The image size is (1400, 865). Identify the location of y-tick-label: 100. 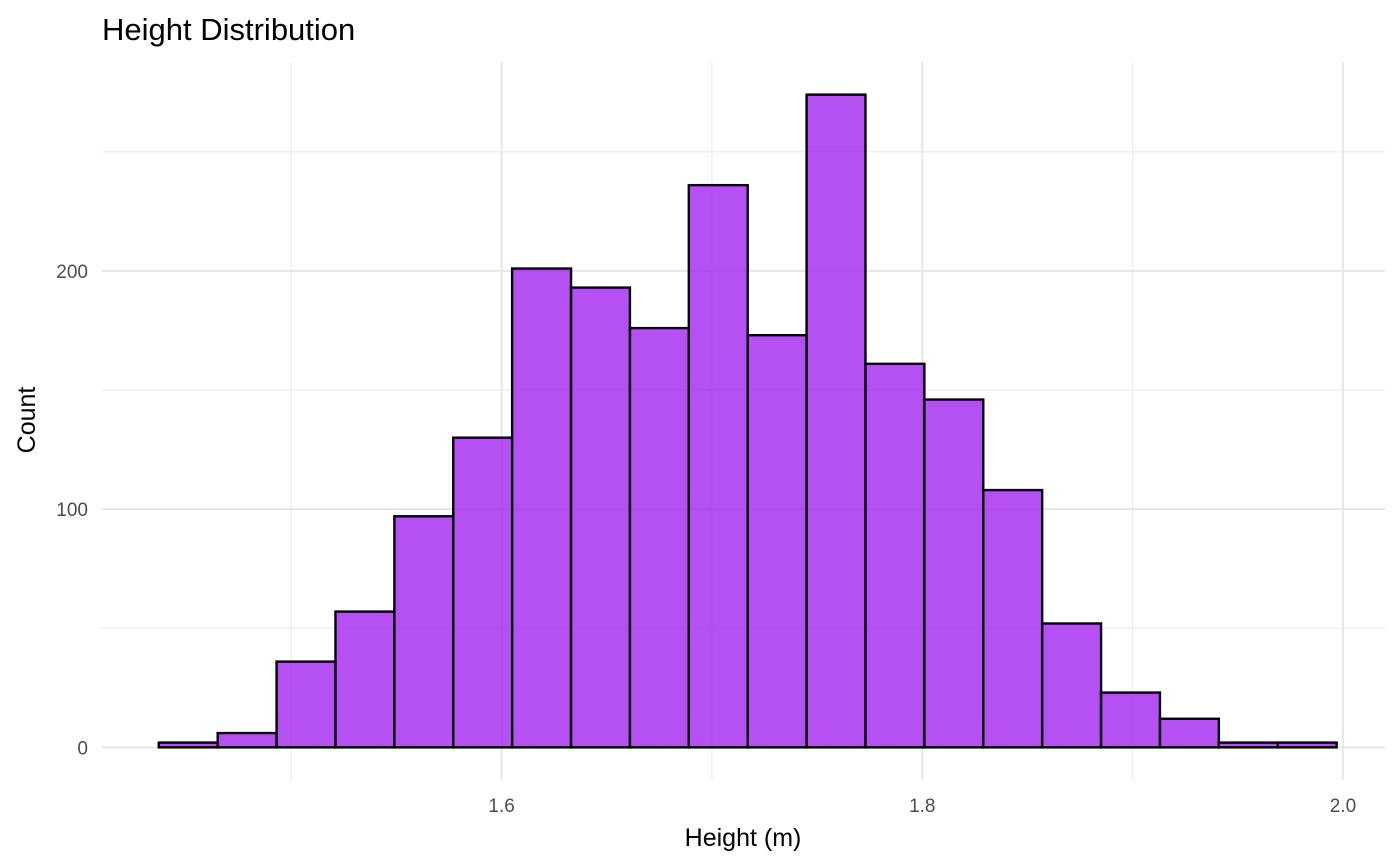
(72, 510).